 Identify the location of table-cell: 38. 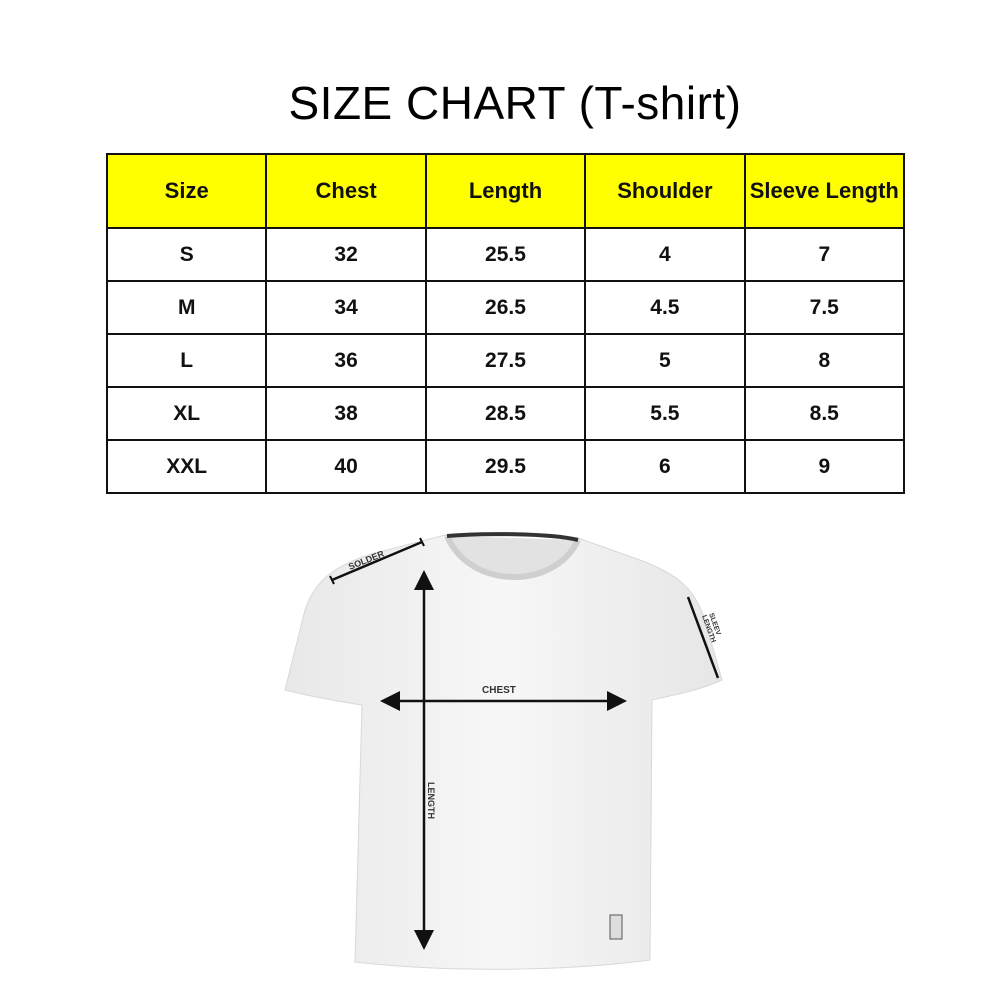
(346, 413).